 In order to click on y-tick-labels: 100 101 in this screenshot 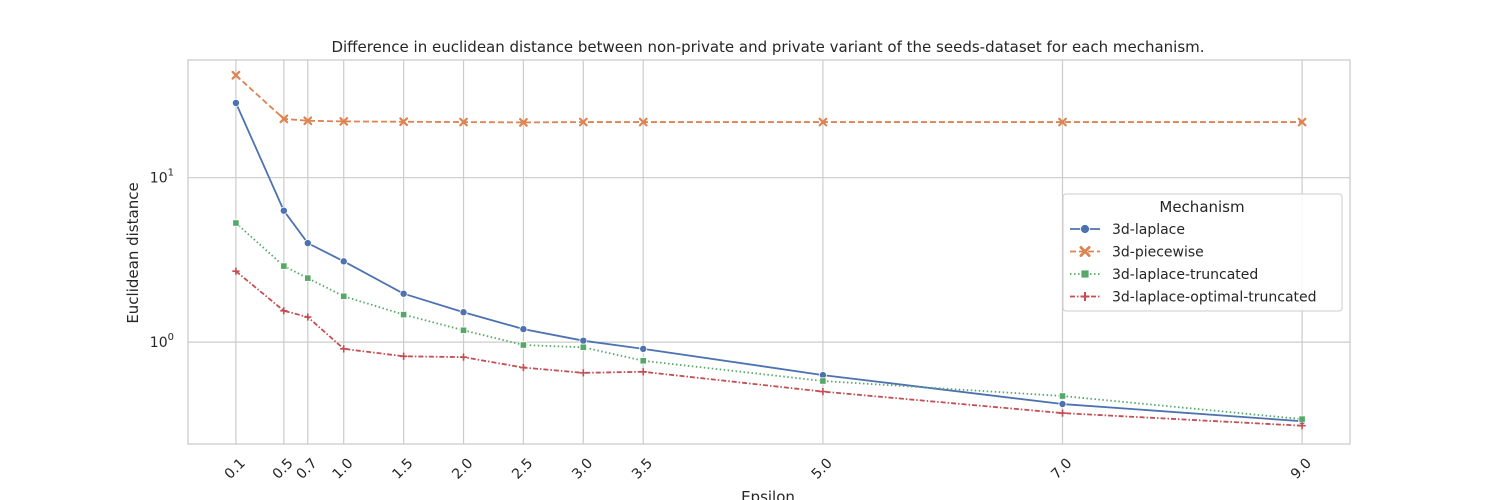, I will do `click(162, 259)`.